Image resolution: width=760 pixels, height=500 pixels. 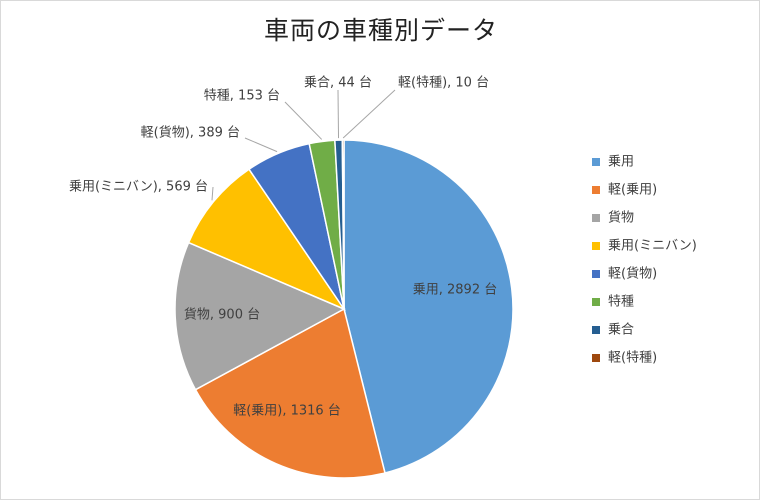 What do you see at coordinates (190, 133) in the screenshot?
I see `data-label: 軽(貨物), 389 台` at bounding box center [190, 133].